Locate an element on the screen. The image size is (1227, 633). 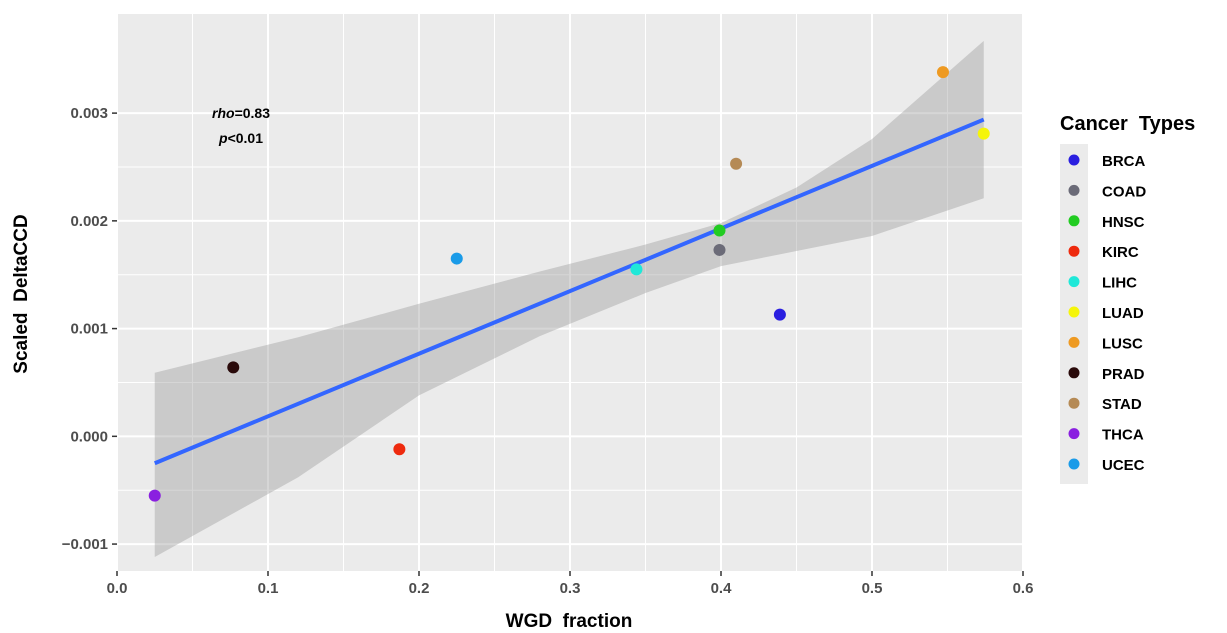
x-axis-ticks: 0.0 0.1 0.2 0.3 0.4 0.5 0.6 is located at coordinates (570, 584).